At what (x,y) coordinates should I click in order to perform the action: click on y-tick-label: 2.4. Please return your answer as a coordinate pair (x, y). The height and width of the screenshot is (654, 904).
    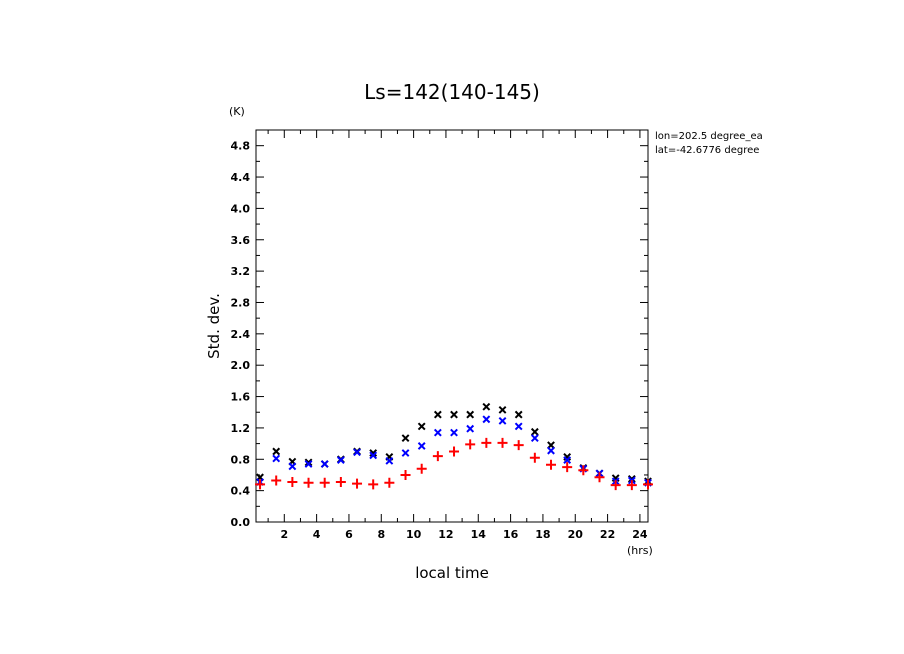
    Looking at the image, I should click on (241, 334).